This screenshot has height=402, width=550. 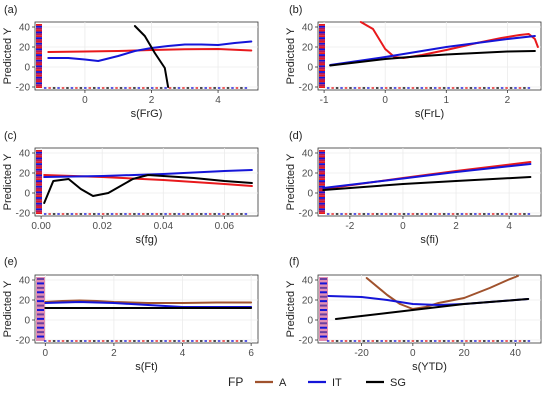 I want to click on x-axis-title: s(YTD), so click(x=429, y=367).